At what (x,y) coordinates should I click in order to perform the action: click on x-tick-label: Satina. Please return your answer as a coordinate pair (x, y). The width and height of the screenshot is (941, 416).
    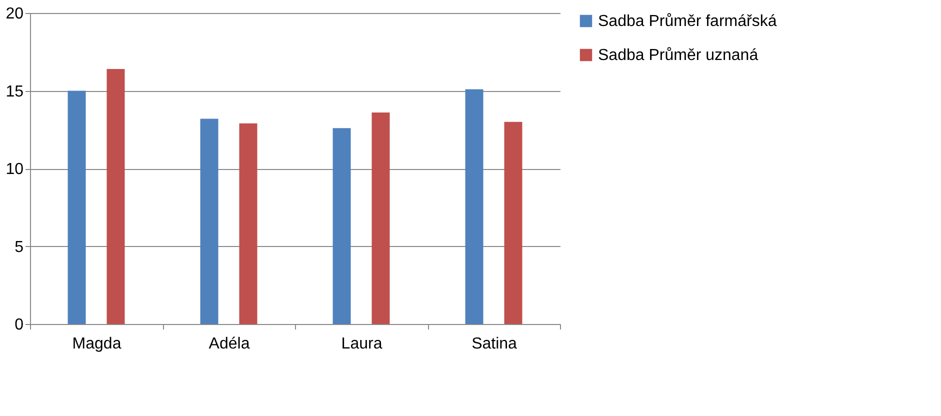
    Looking at the image, I should click on (495, 344).